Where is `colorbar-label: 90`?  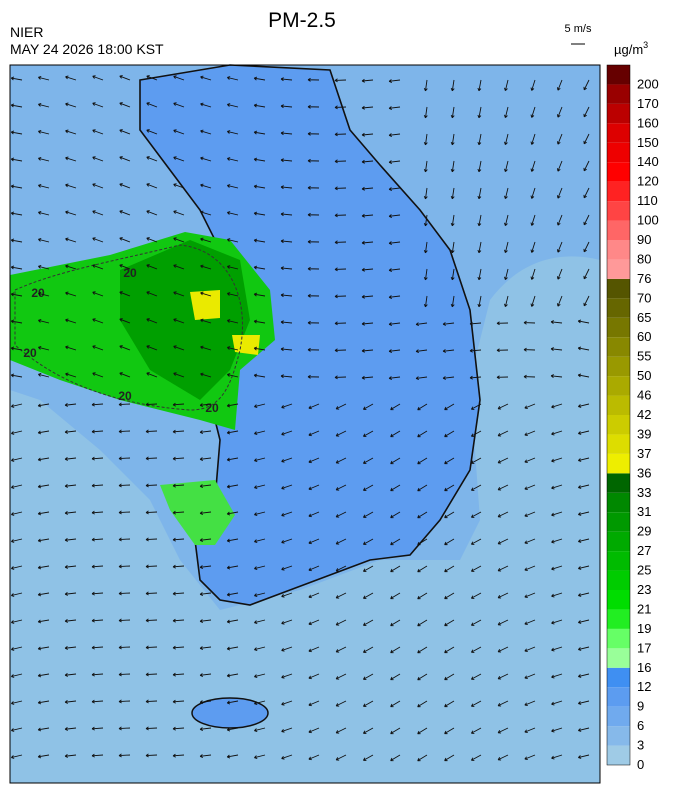
colorbar-label: 90 is located at coordinates (644, 239).